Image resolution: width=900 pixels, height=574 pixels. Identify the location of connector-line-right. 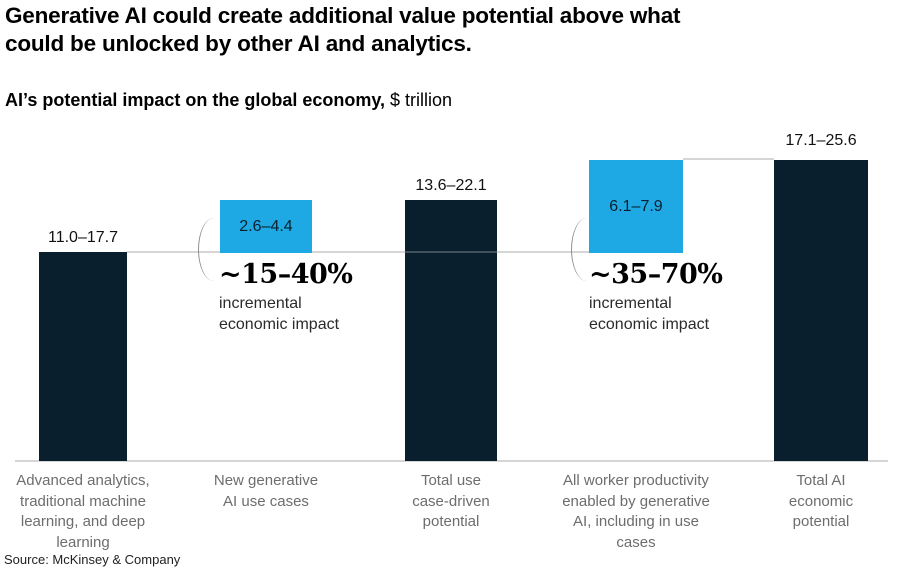
(728, 159).